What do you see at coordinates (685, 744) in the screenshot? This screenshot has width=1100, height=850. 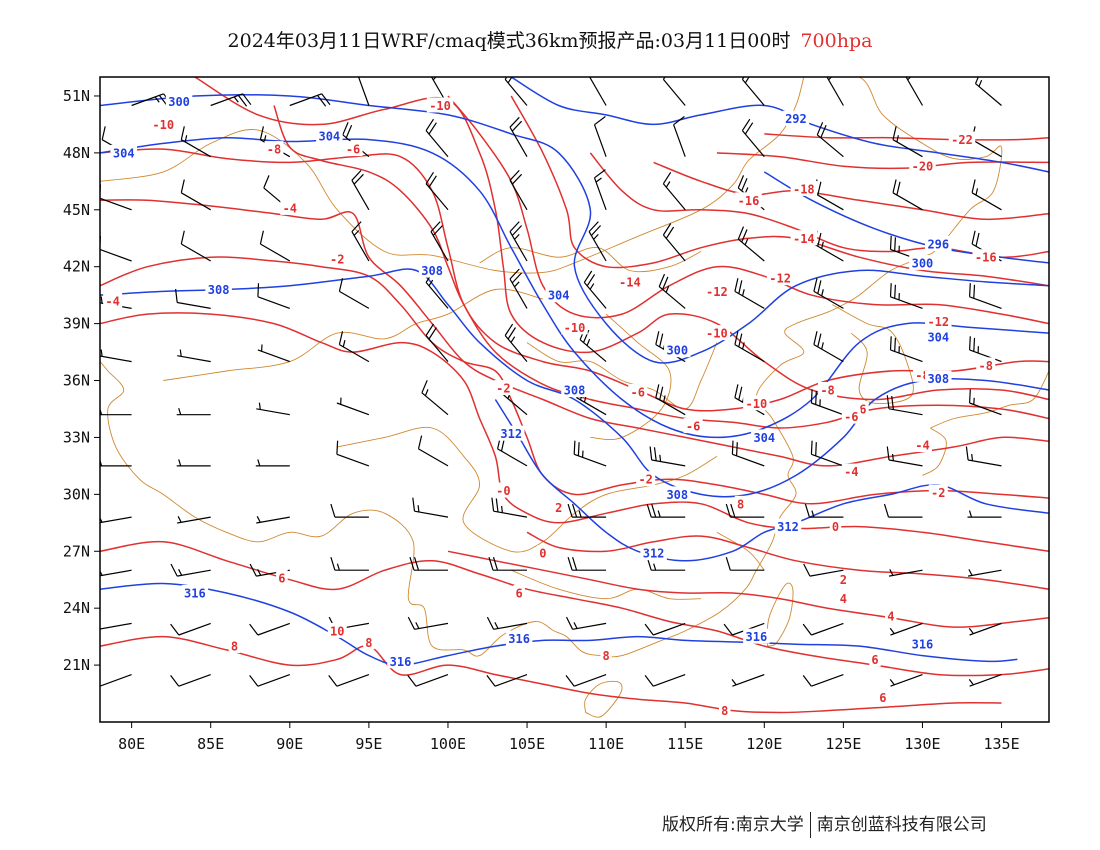 I see `lon-tick-label: 115E` at bounding box center [685, 744].